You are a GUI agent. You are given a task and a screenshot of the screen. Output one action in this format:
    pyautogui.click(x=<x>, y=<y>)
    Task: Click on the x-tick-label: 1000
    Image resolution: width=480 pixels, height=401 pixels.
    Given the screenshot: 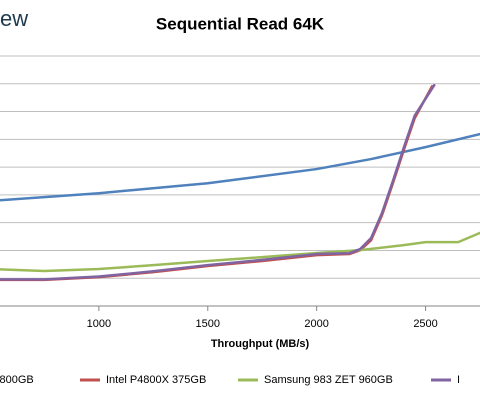 What is the action you would take?
    pyautogui.click(x=99, y=324)
    